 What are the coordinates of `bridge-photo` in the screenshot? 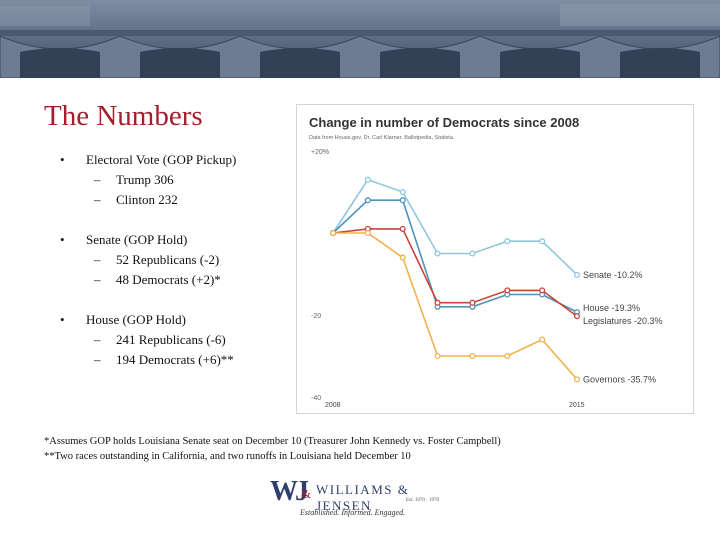 It's located at (360, 41).